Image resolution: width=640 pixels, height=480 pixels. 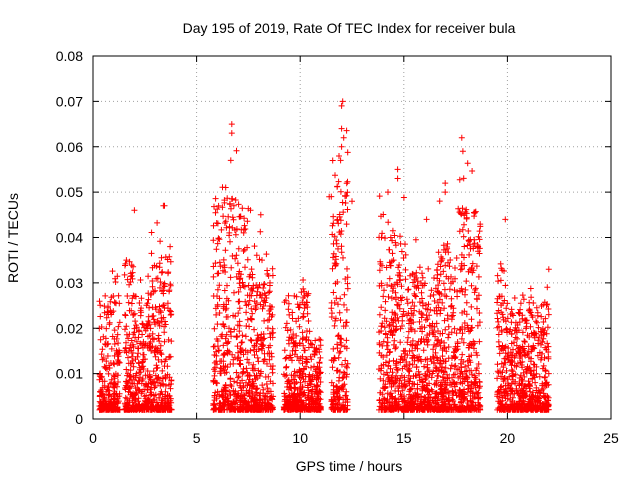 I want to click on x-tick-label: 25, so click(x=611, y=438).